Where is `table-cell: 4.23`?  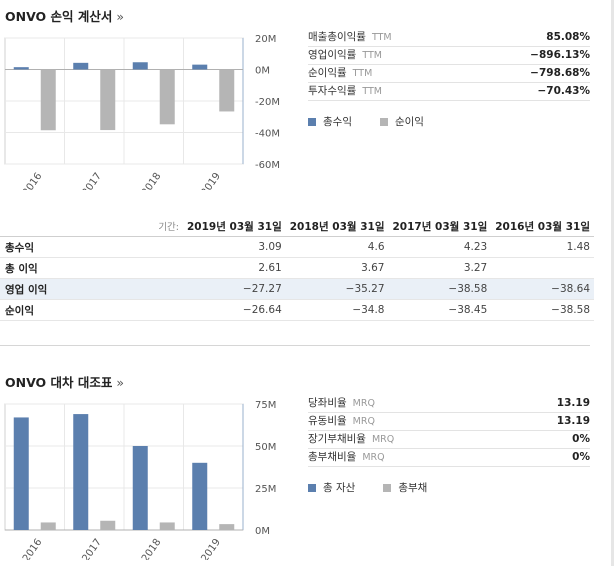
table-cell: 4.23 is located at coordinates (440, 247).